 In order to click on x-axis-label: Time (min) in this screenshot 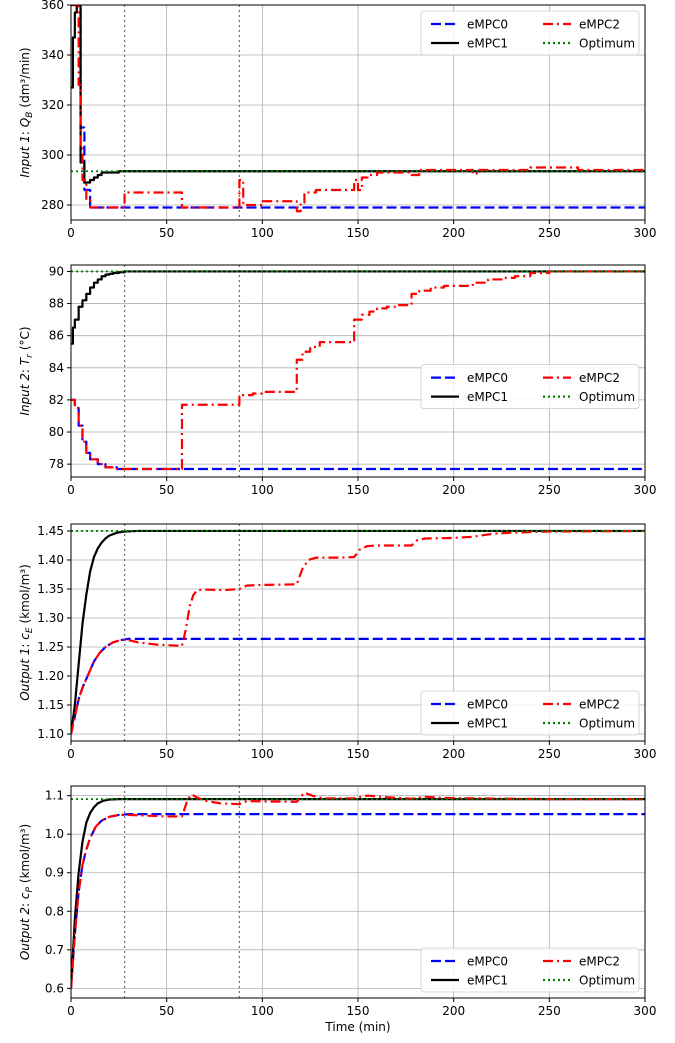, I will do `click(357, 1027)`.